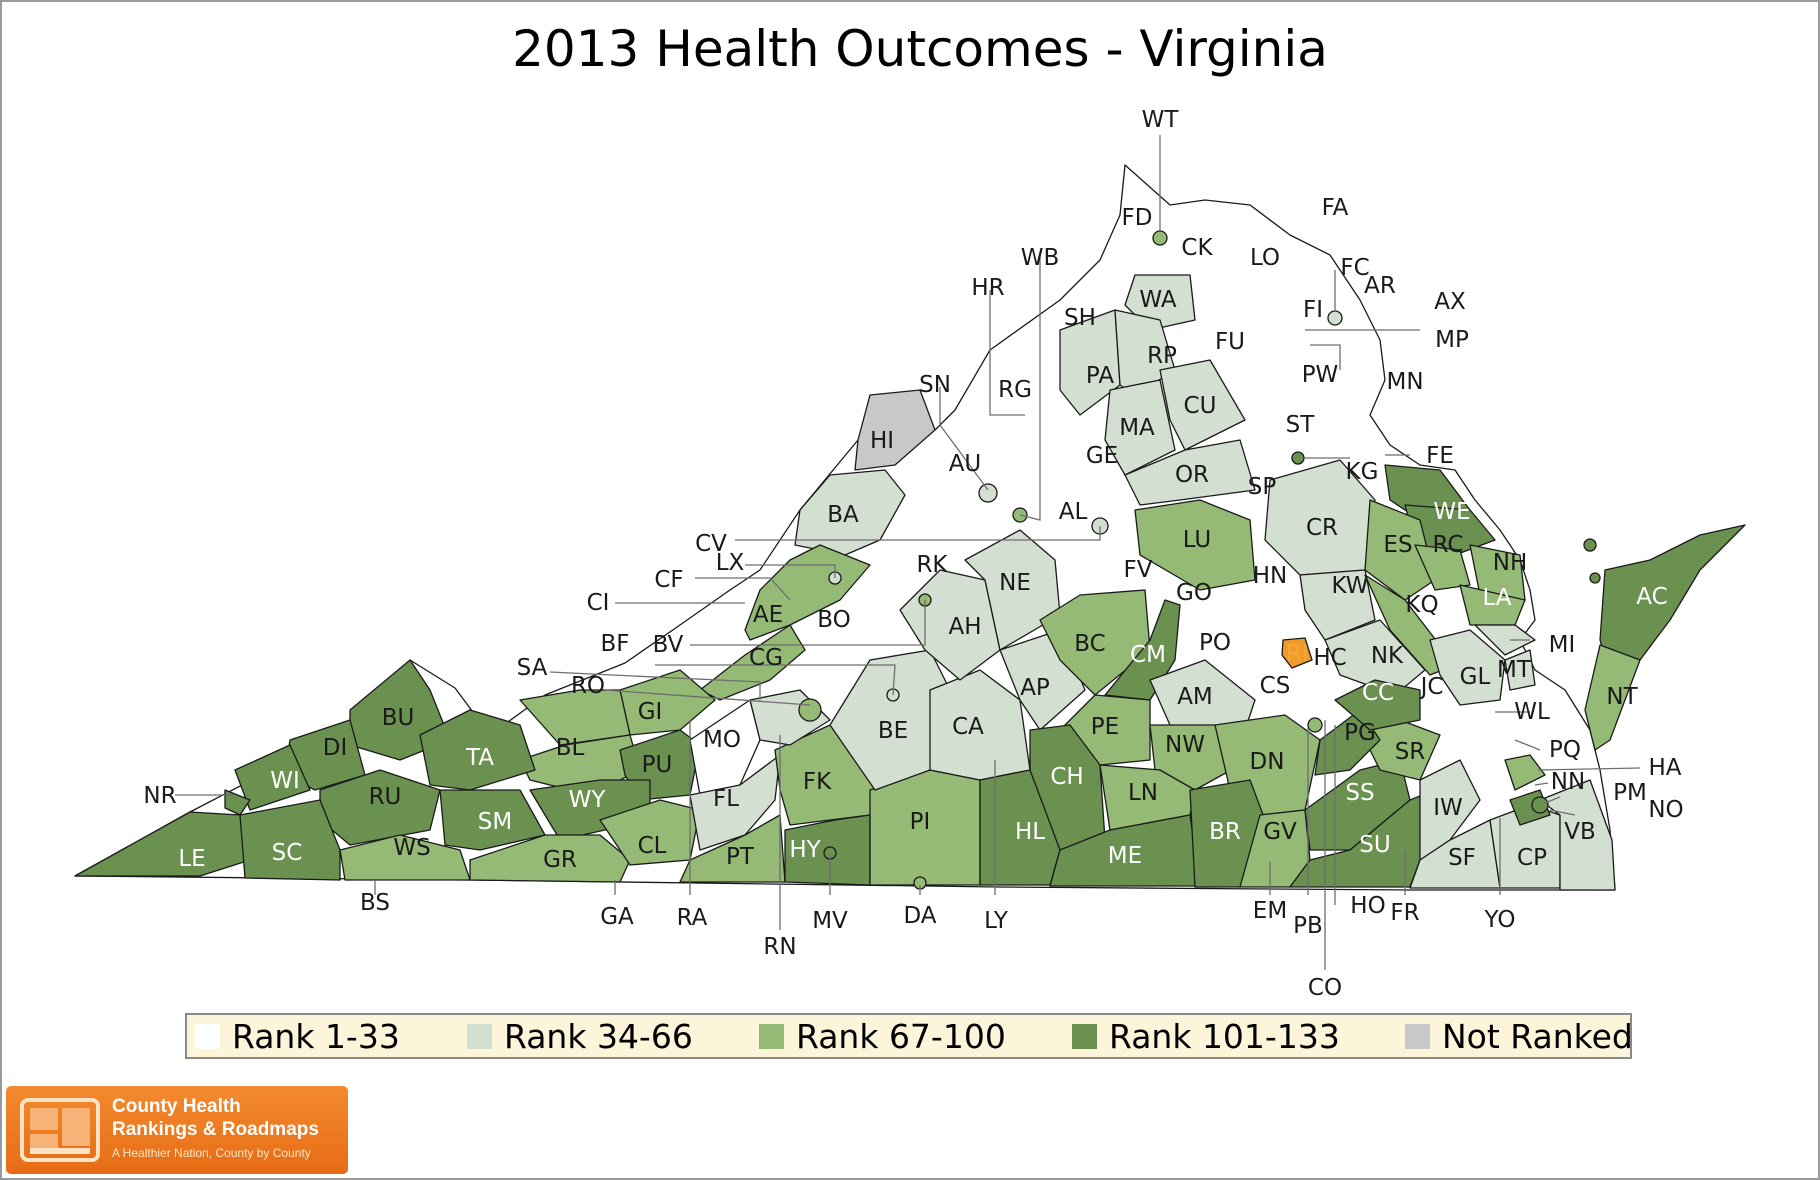 The height and width of the screenshot is (1180, 1820). I want to click on label-ca: CA, so click(968, 727).